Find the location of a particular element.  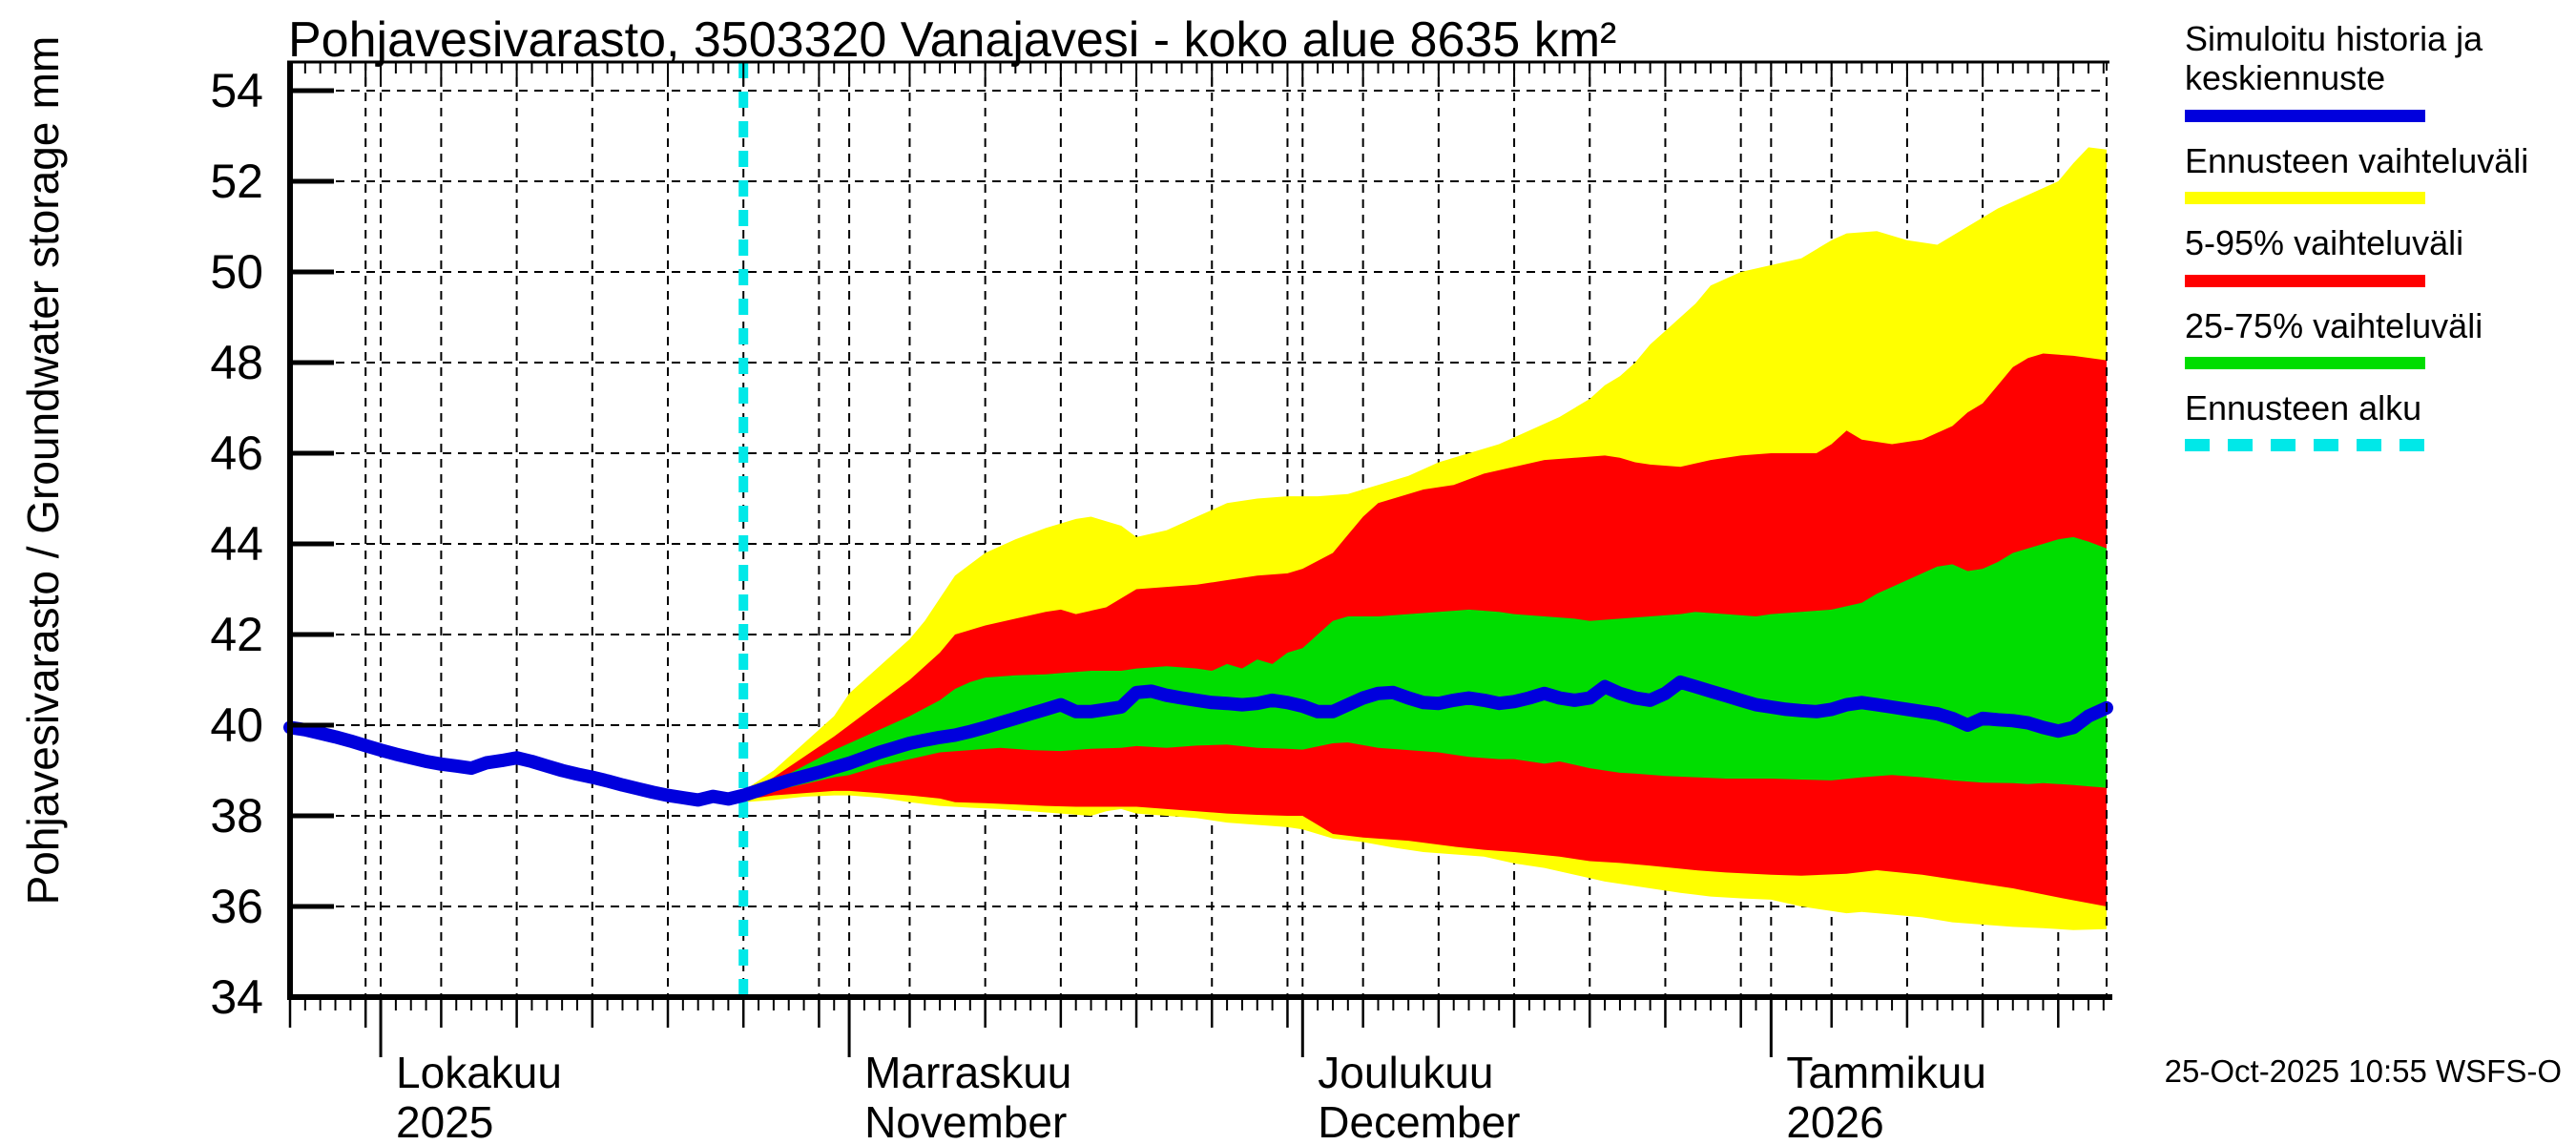

legend-item-forecast-start: Ennusteen alku is located at coordinates (2375, 419).